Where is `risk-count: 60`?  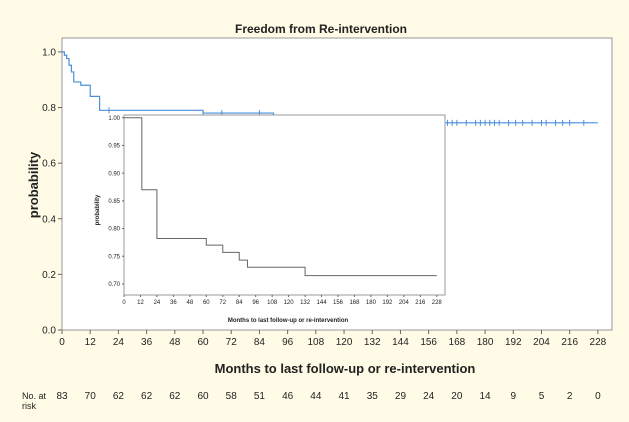 risk-count: 60 is located at coordinates (203, 396).